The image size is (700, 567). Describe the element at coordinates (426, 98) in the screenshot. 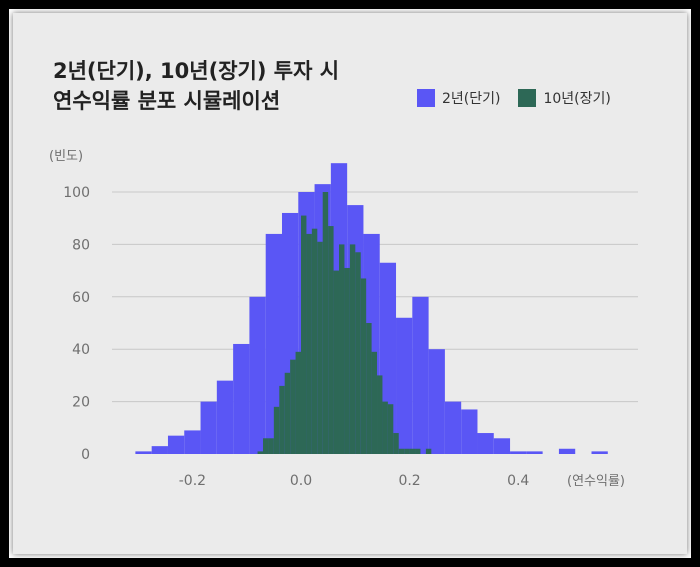

I see `legend-swatch-short` at that location.